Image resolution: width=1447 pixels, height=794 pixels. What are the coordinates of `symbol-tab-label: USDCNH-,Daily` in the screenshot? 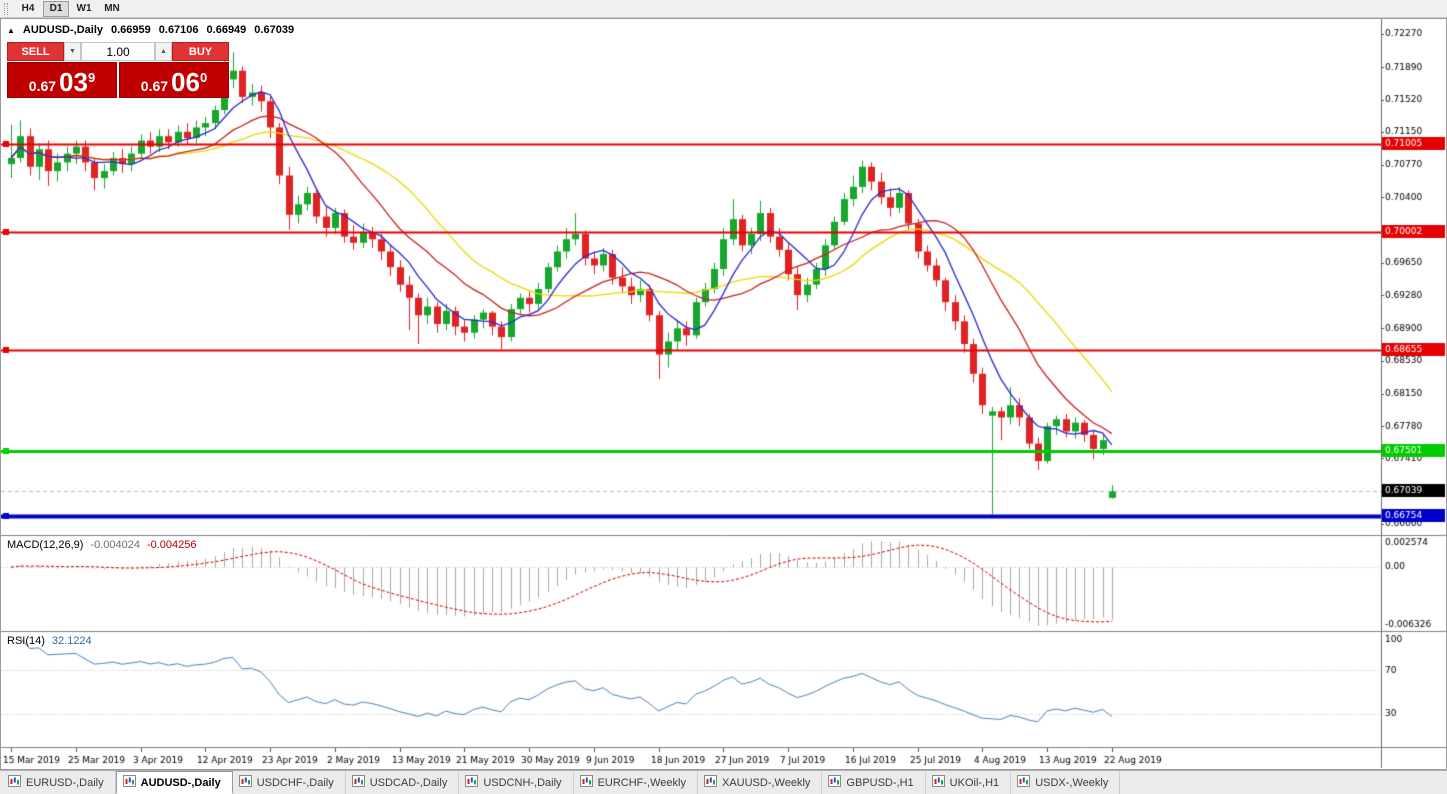 It's located at (522, 782).